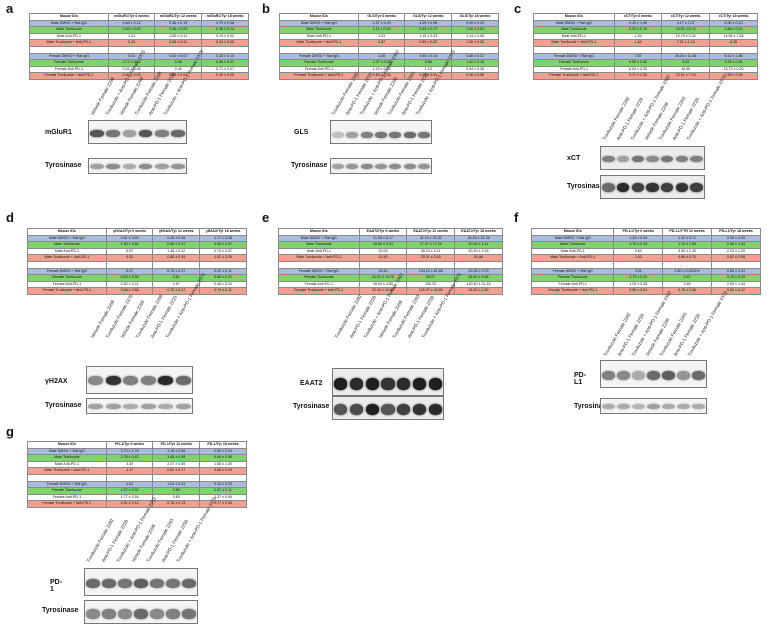 This screenshot has height=627, width=774. I want to click on value-cell: 14.98 ± 7.85, so click(733, 36).